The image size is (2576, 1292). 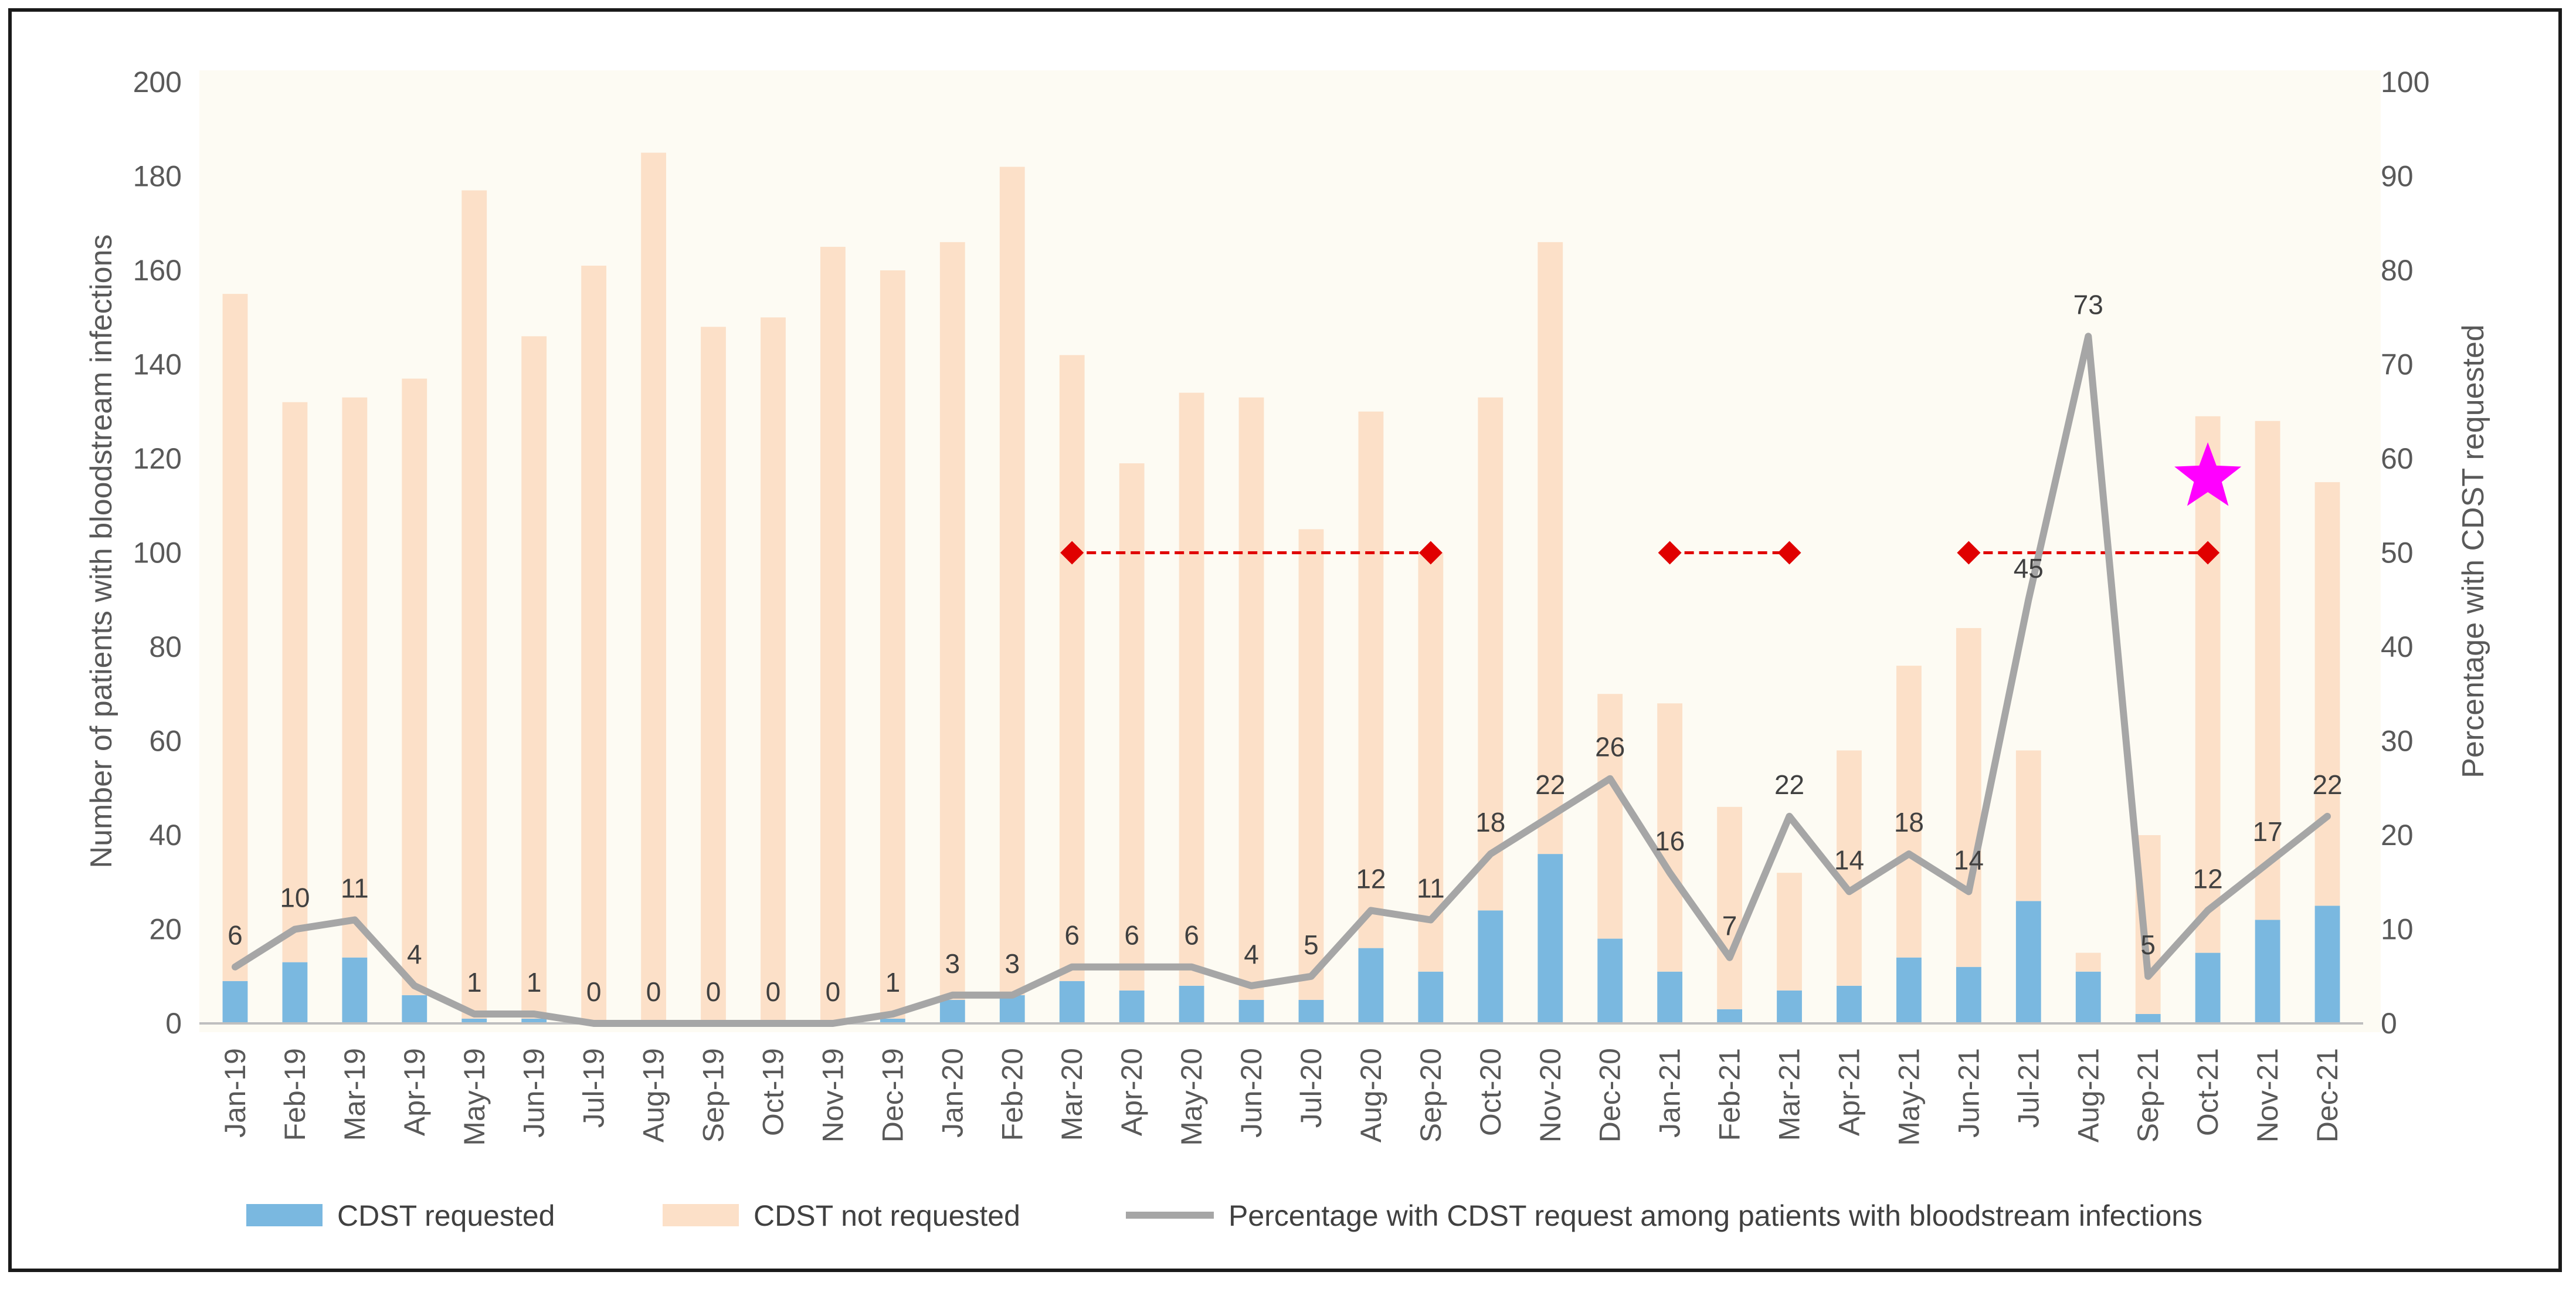 What do you see at coordinates (165, 742) in the screenshot?
I see `y-left-tick-label: 60` at bounding box center [165, 742].